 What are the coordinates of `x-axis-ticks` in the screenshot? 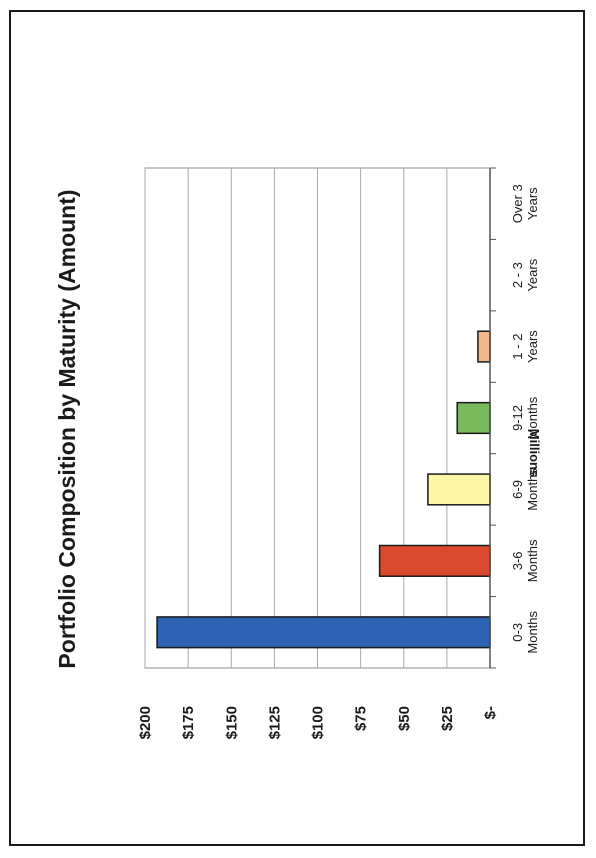 It's located at (492, 418).